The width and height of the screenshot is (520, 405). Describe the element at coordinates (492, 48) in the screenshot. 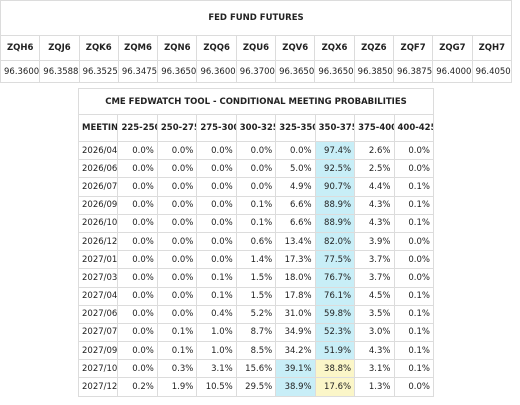

I see `column-header: ZQH7` at that location.